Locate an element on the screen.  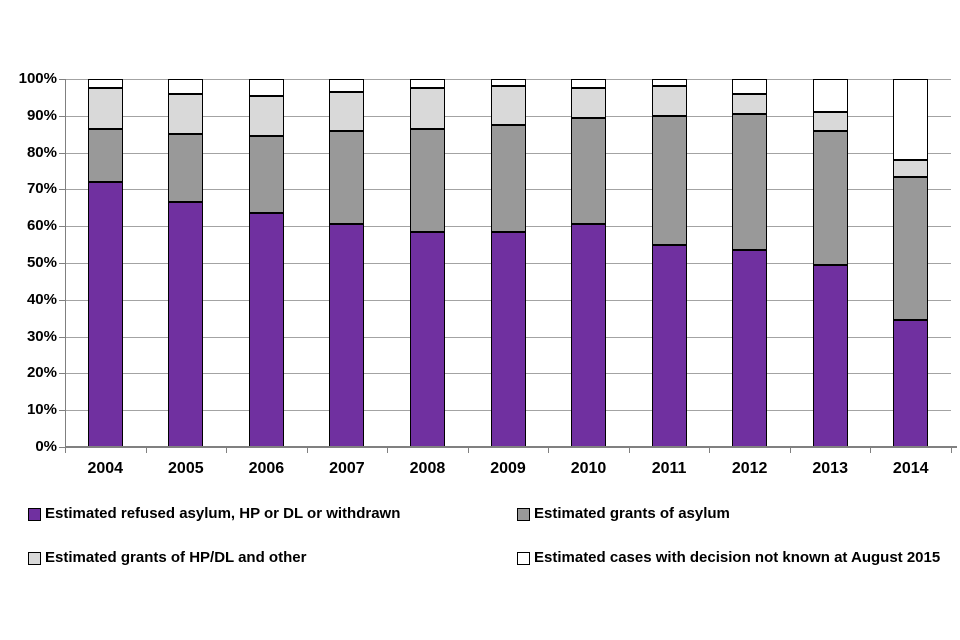
y-tick-label-60pct: 60% is located at coordinates (41, 226).